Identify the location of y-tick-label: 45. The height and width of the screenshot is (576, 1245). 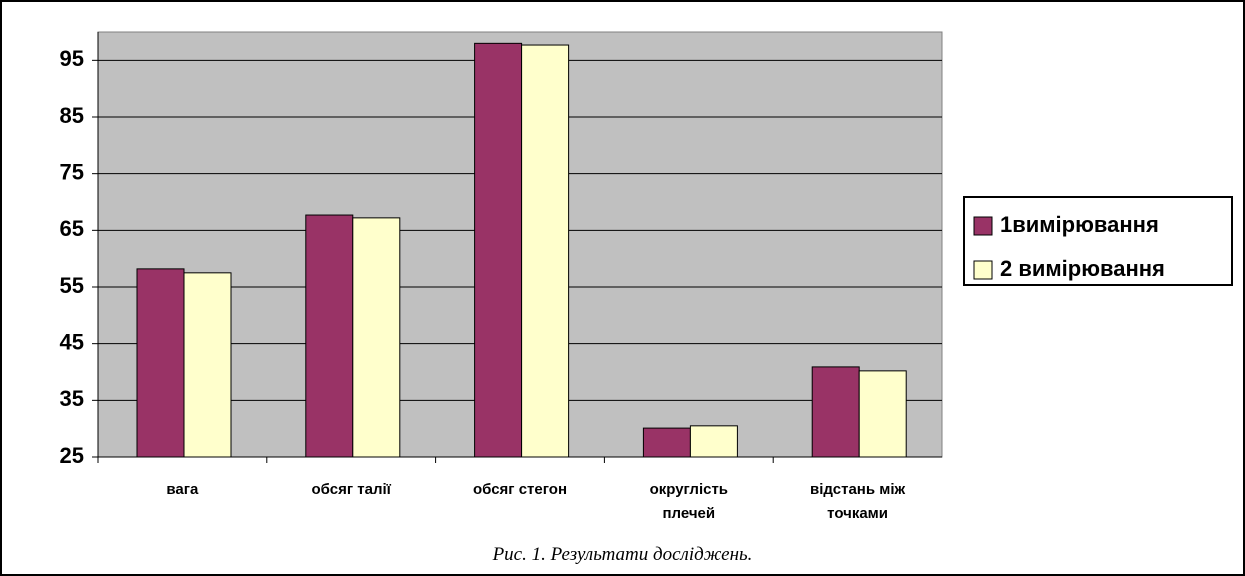
(72, 341).